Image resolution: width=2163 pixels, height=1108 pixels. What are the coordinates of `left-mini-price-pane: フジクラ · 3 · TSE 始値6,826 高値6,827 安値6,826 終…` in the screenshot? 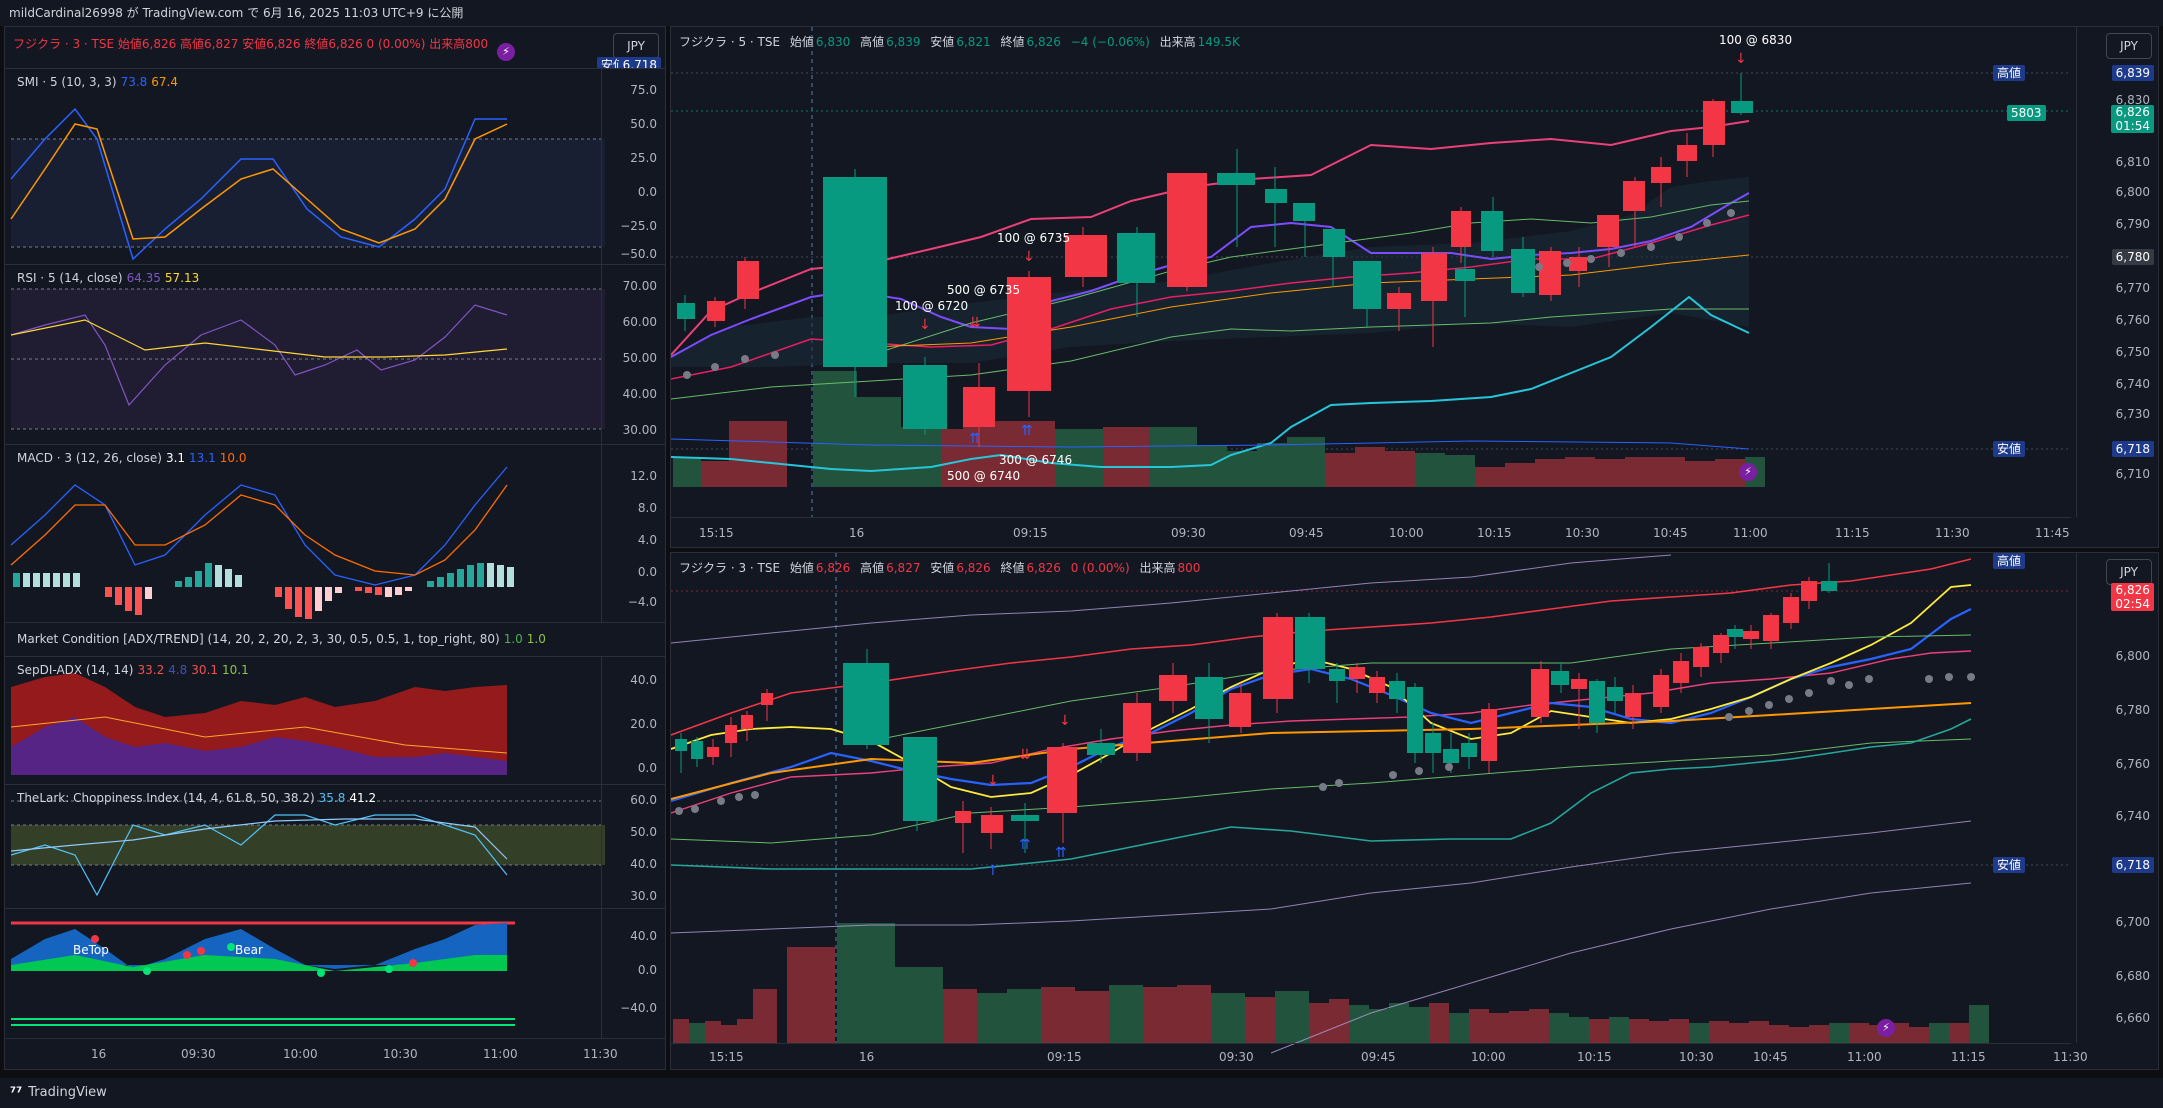 It's located at (335, 48).